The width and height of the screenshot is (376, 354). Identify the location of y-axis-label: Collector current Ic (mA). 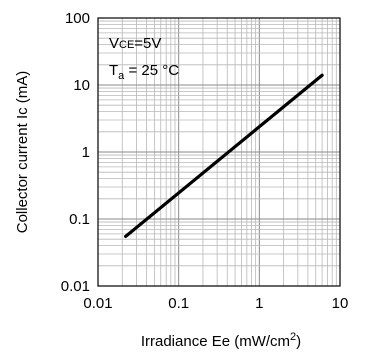
(22, 152).